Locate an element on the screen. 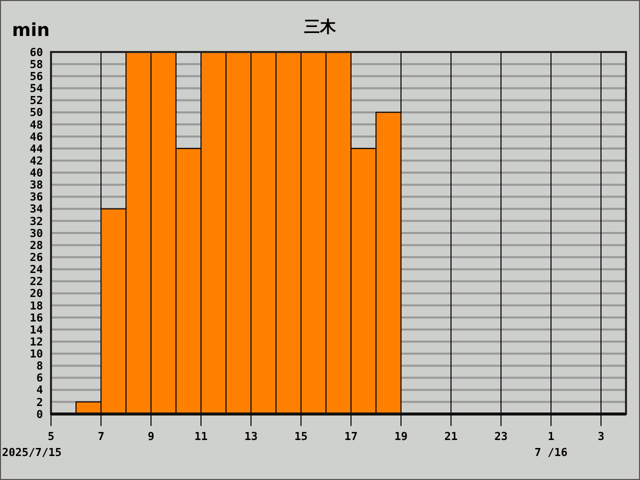  x-tick-label: 17 is located at coordinates (351, 436).